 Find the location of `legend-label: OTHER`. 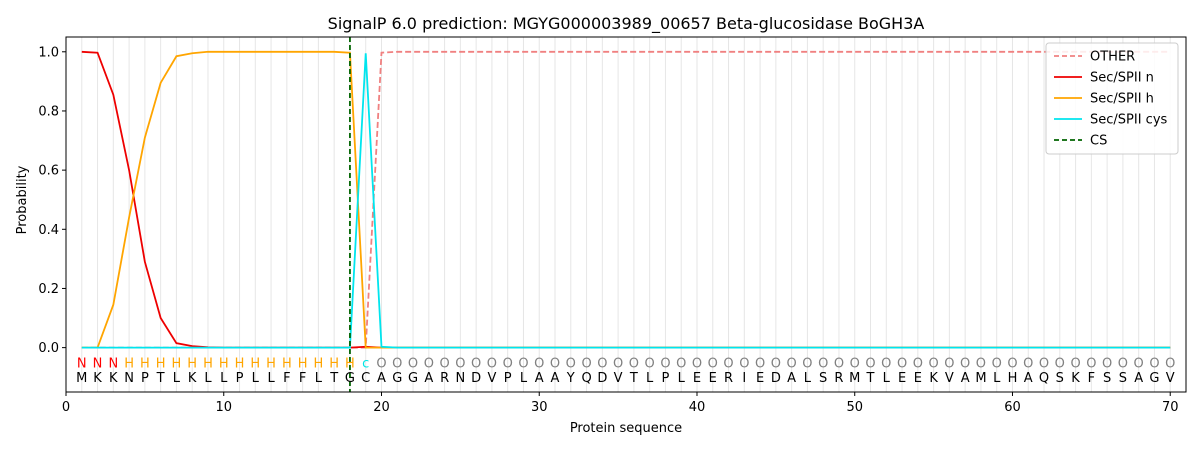

legend-label: OTHER is located at coordinates (1112, 57).